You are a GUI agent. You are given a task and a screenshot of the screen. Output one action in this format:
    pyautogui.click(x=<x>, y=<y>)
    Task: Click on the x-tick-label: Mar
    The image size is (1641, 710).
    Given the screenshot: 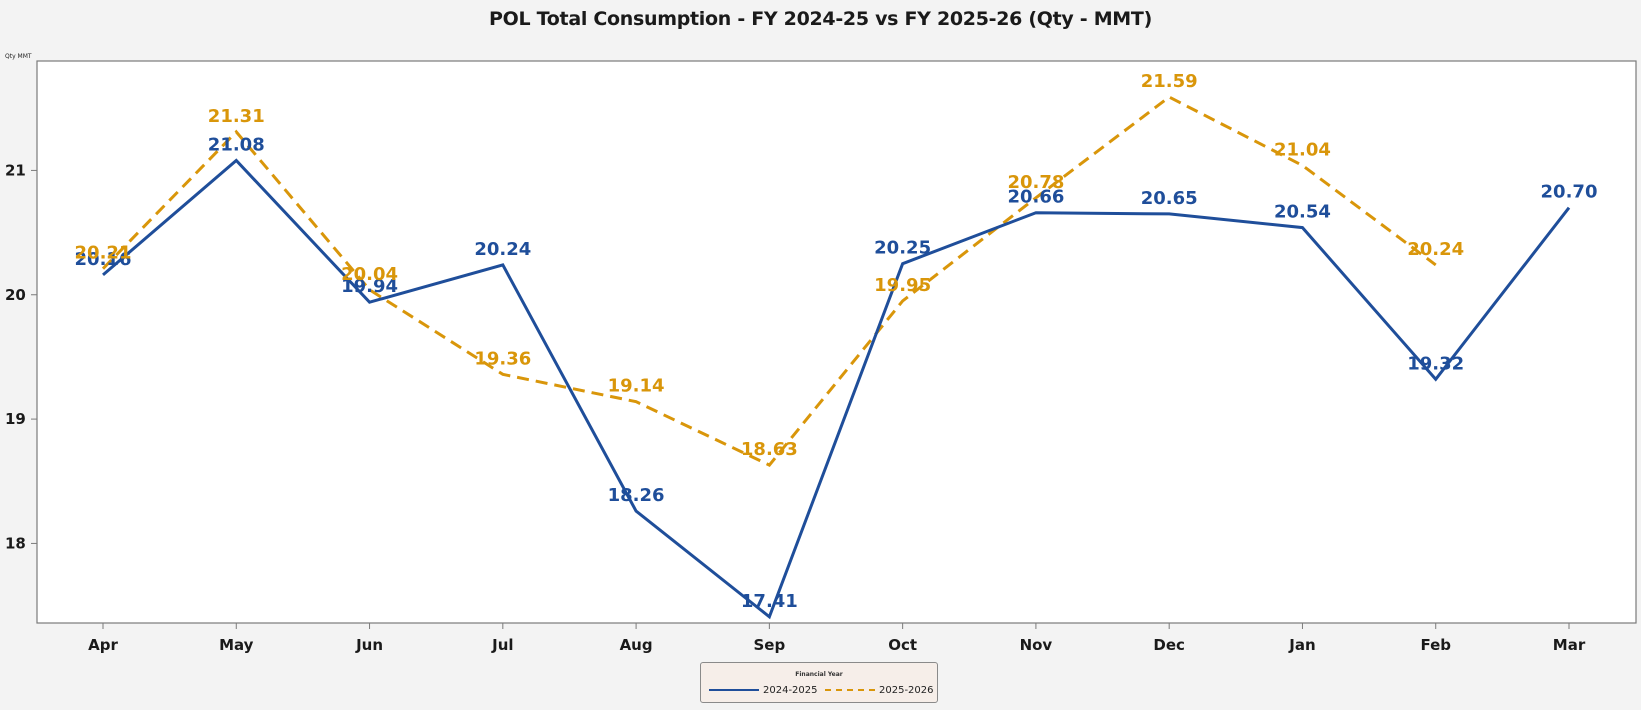 What is the action you would take?
    pyautogui.click(x=1569, y=645)
    